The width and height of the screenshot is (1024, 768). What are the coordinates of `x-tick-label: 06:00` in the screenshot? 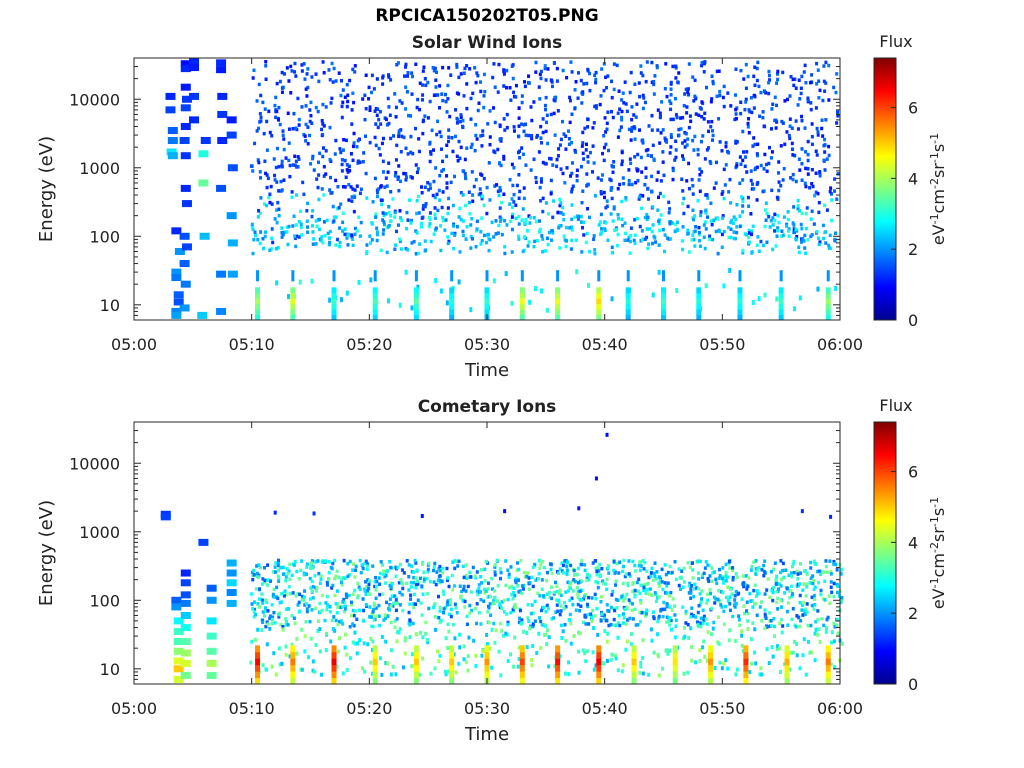 It's located at (840, 344).